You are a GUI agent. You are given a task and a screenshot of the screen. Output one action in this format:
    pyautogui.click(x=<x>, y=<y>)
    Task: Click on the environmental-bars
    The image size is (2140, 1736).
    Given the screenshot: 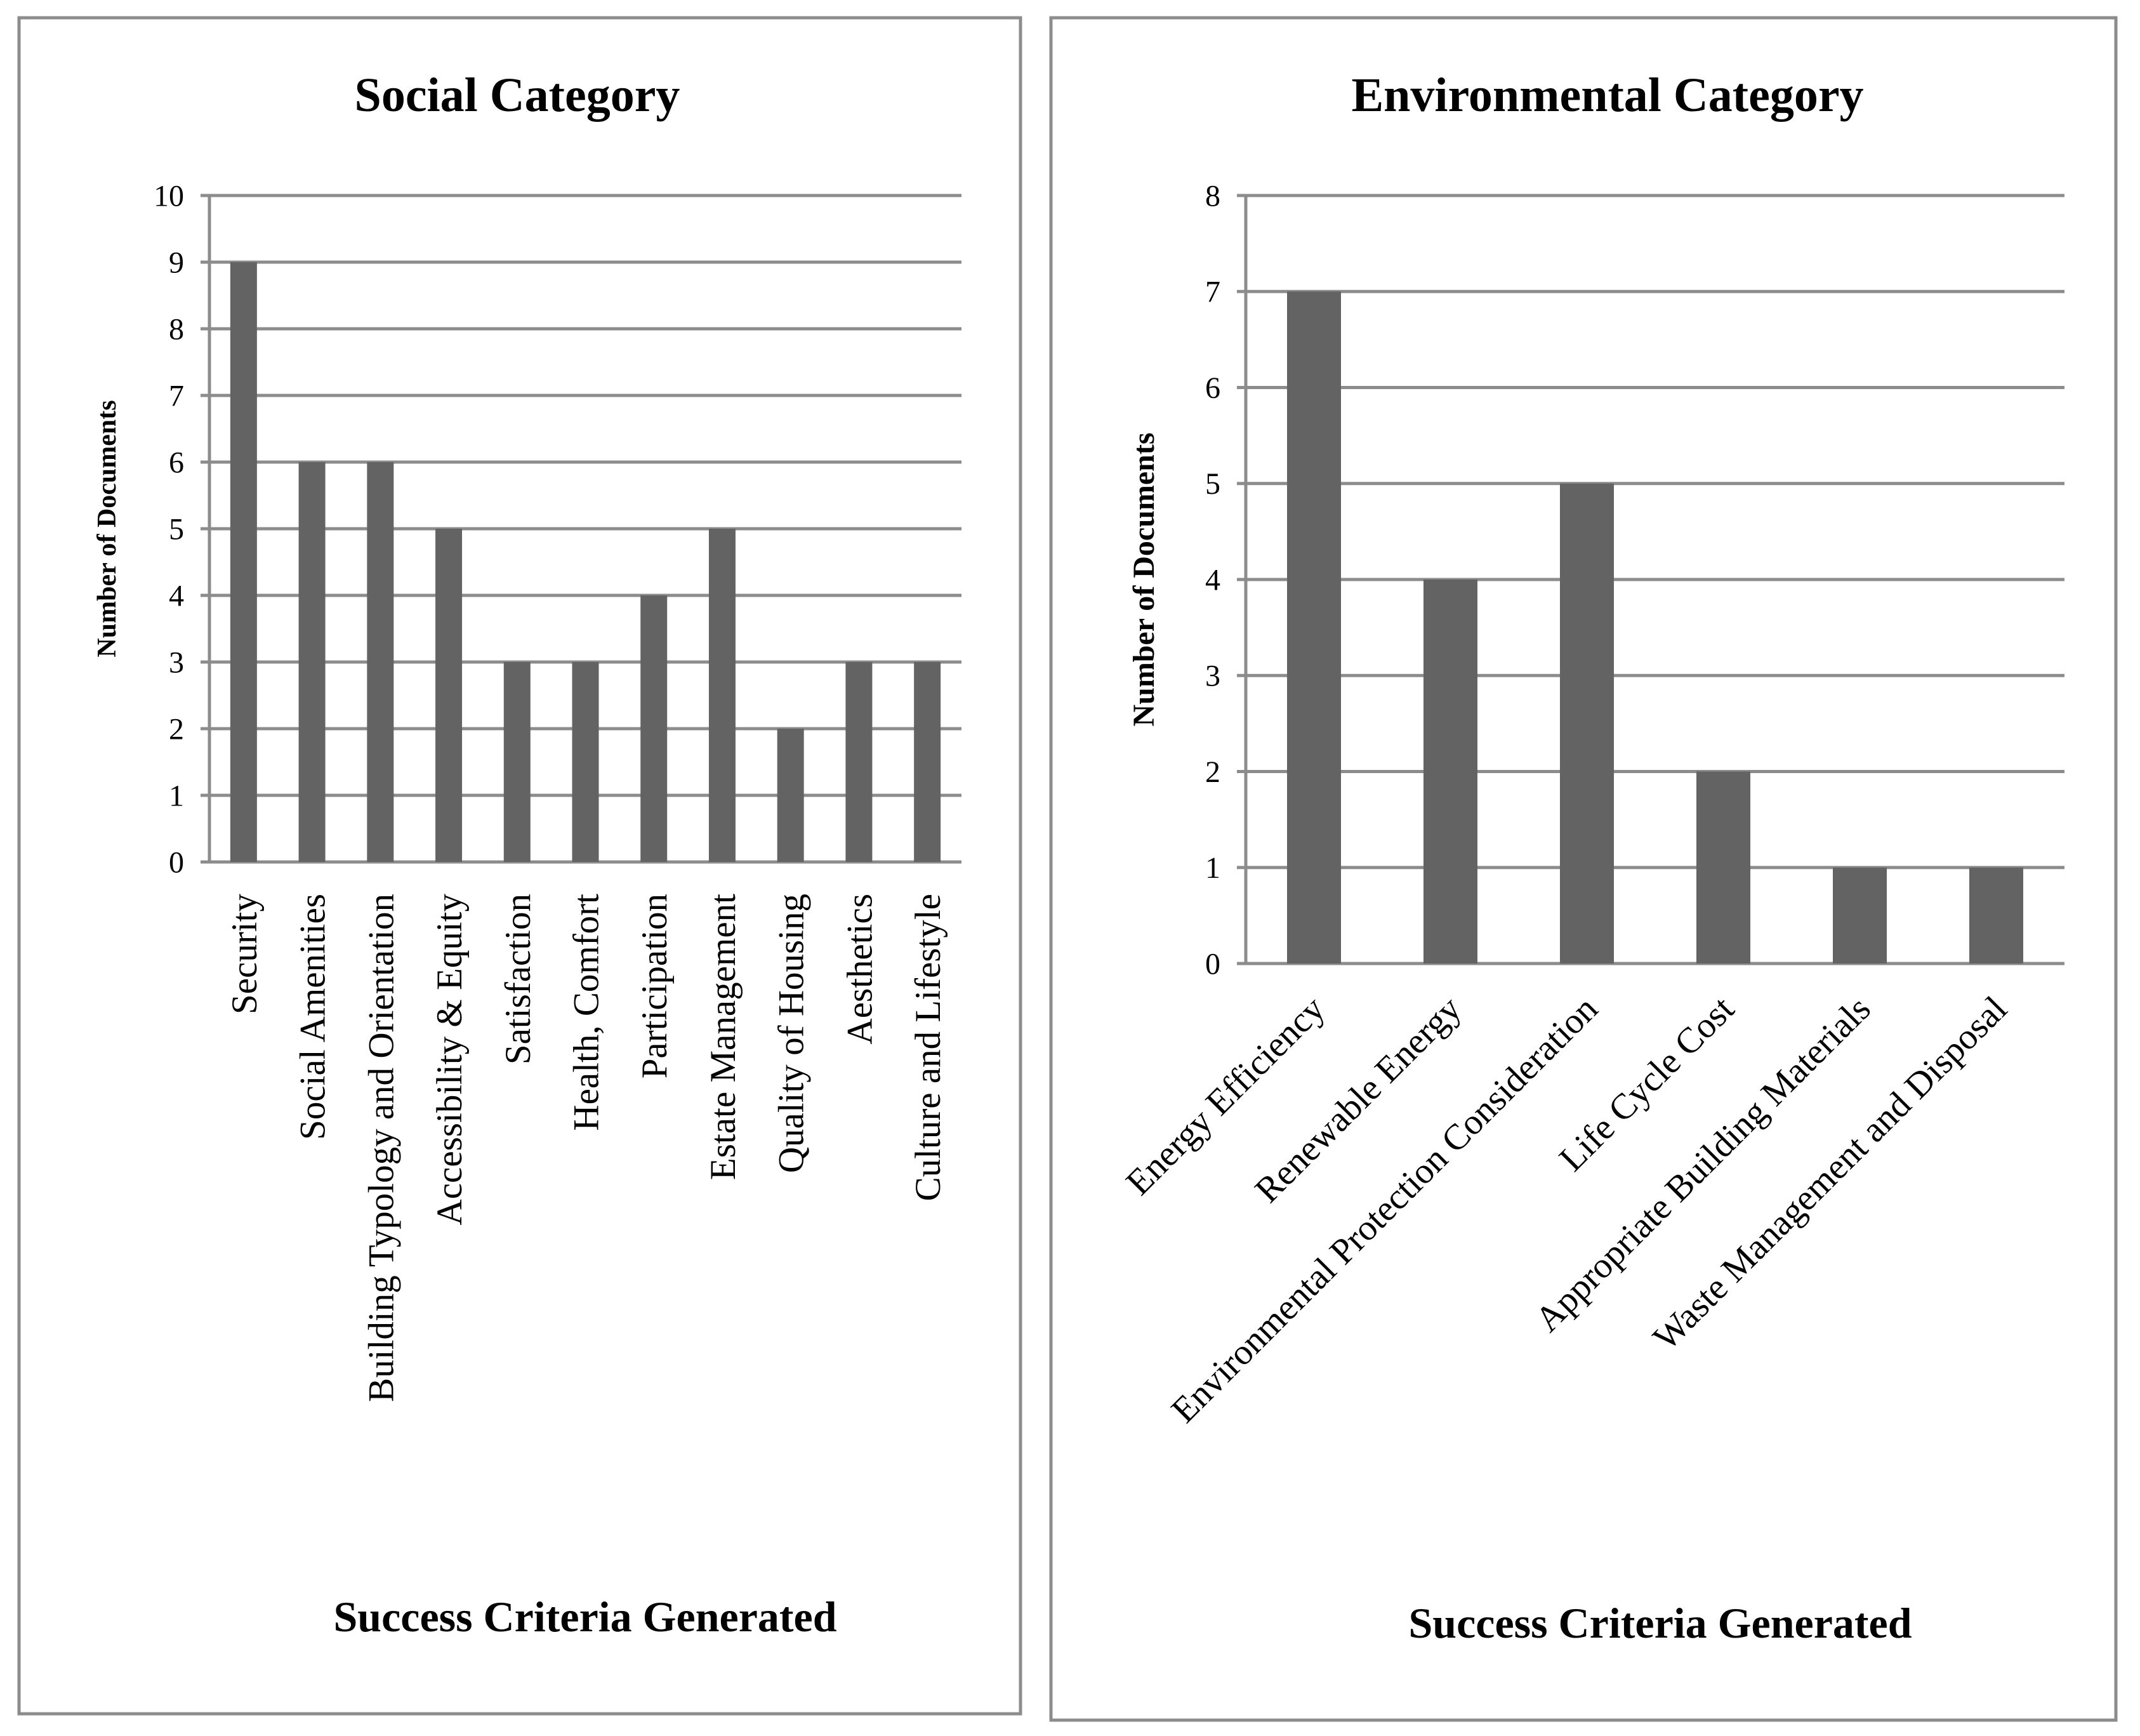 What is the action you would take?
    pyautogui.click(x=1655, y=627)
    